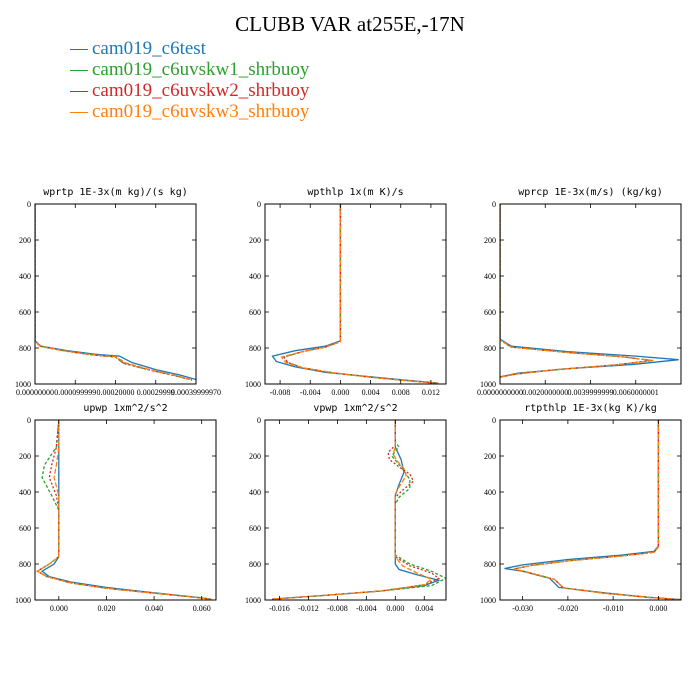  What do you see at coordinates (35, 392) in the screenshot?
I see `x-tick-label: 0.00000000` at bounding box center [35, 392].